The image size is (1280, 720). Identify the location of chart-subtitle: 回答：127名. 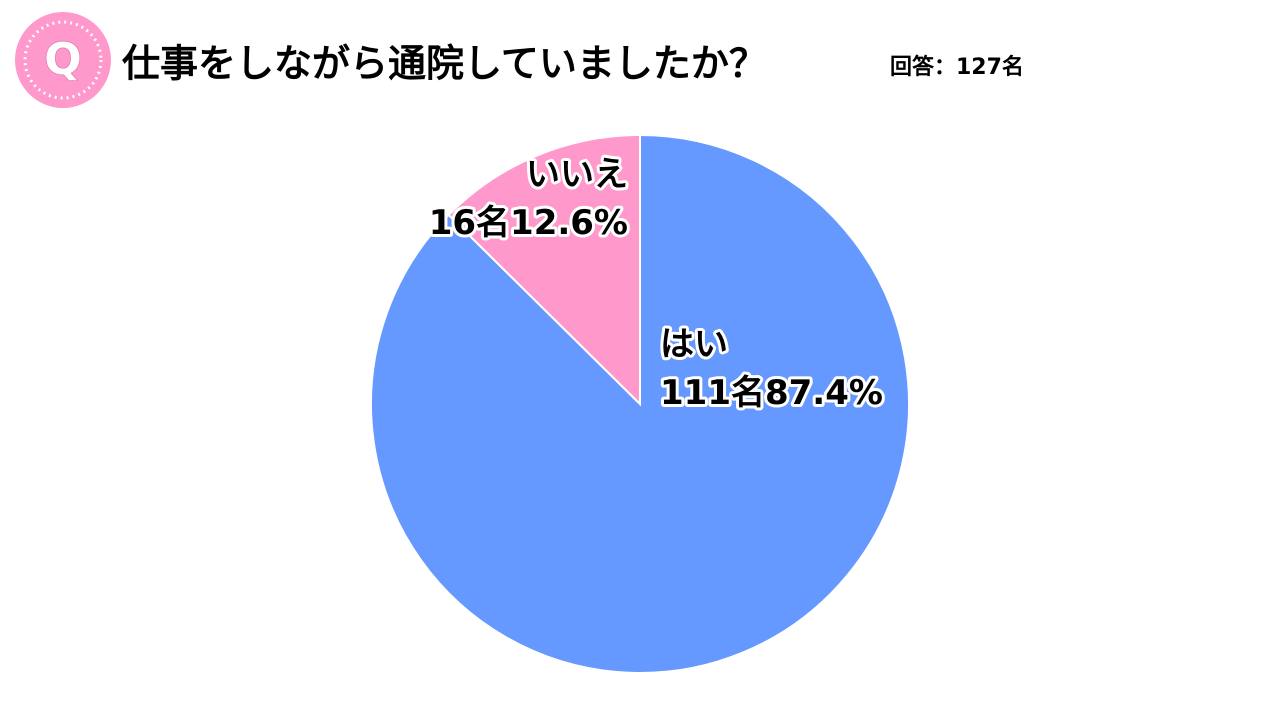
(957, 67).